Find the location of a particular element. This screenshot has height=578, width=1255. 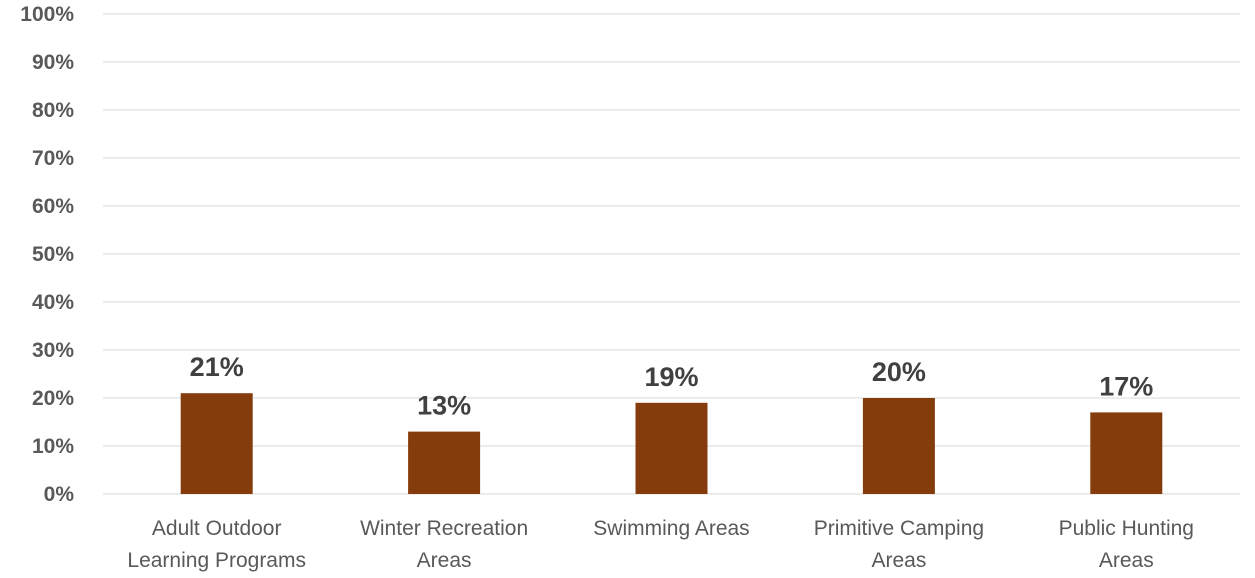

y-tick-label: 20% is located at coordinates (53, 398).